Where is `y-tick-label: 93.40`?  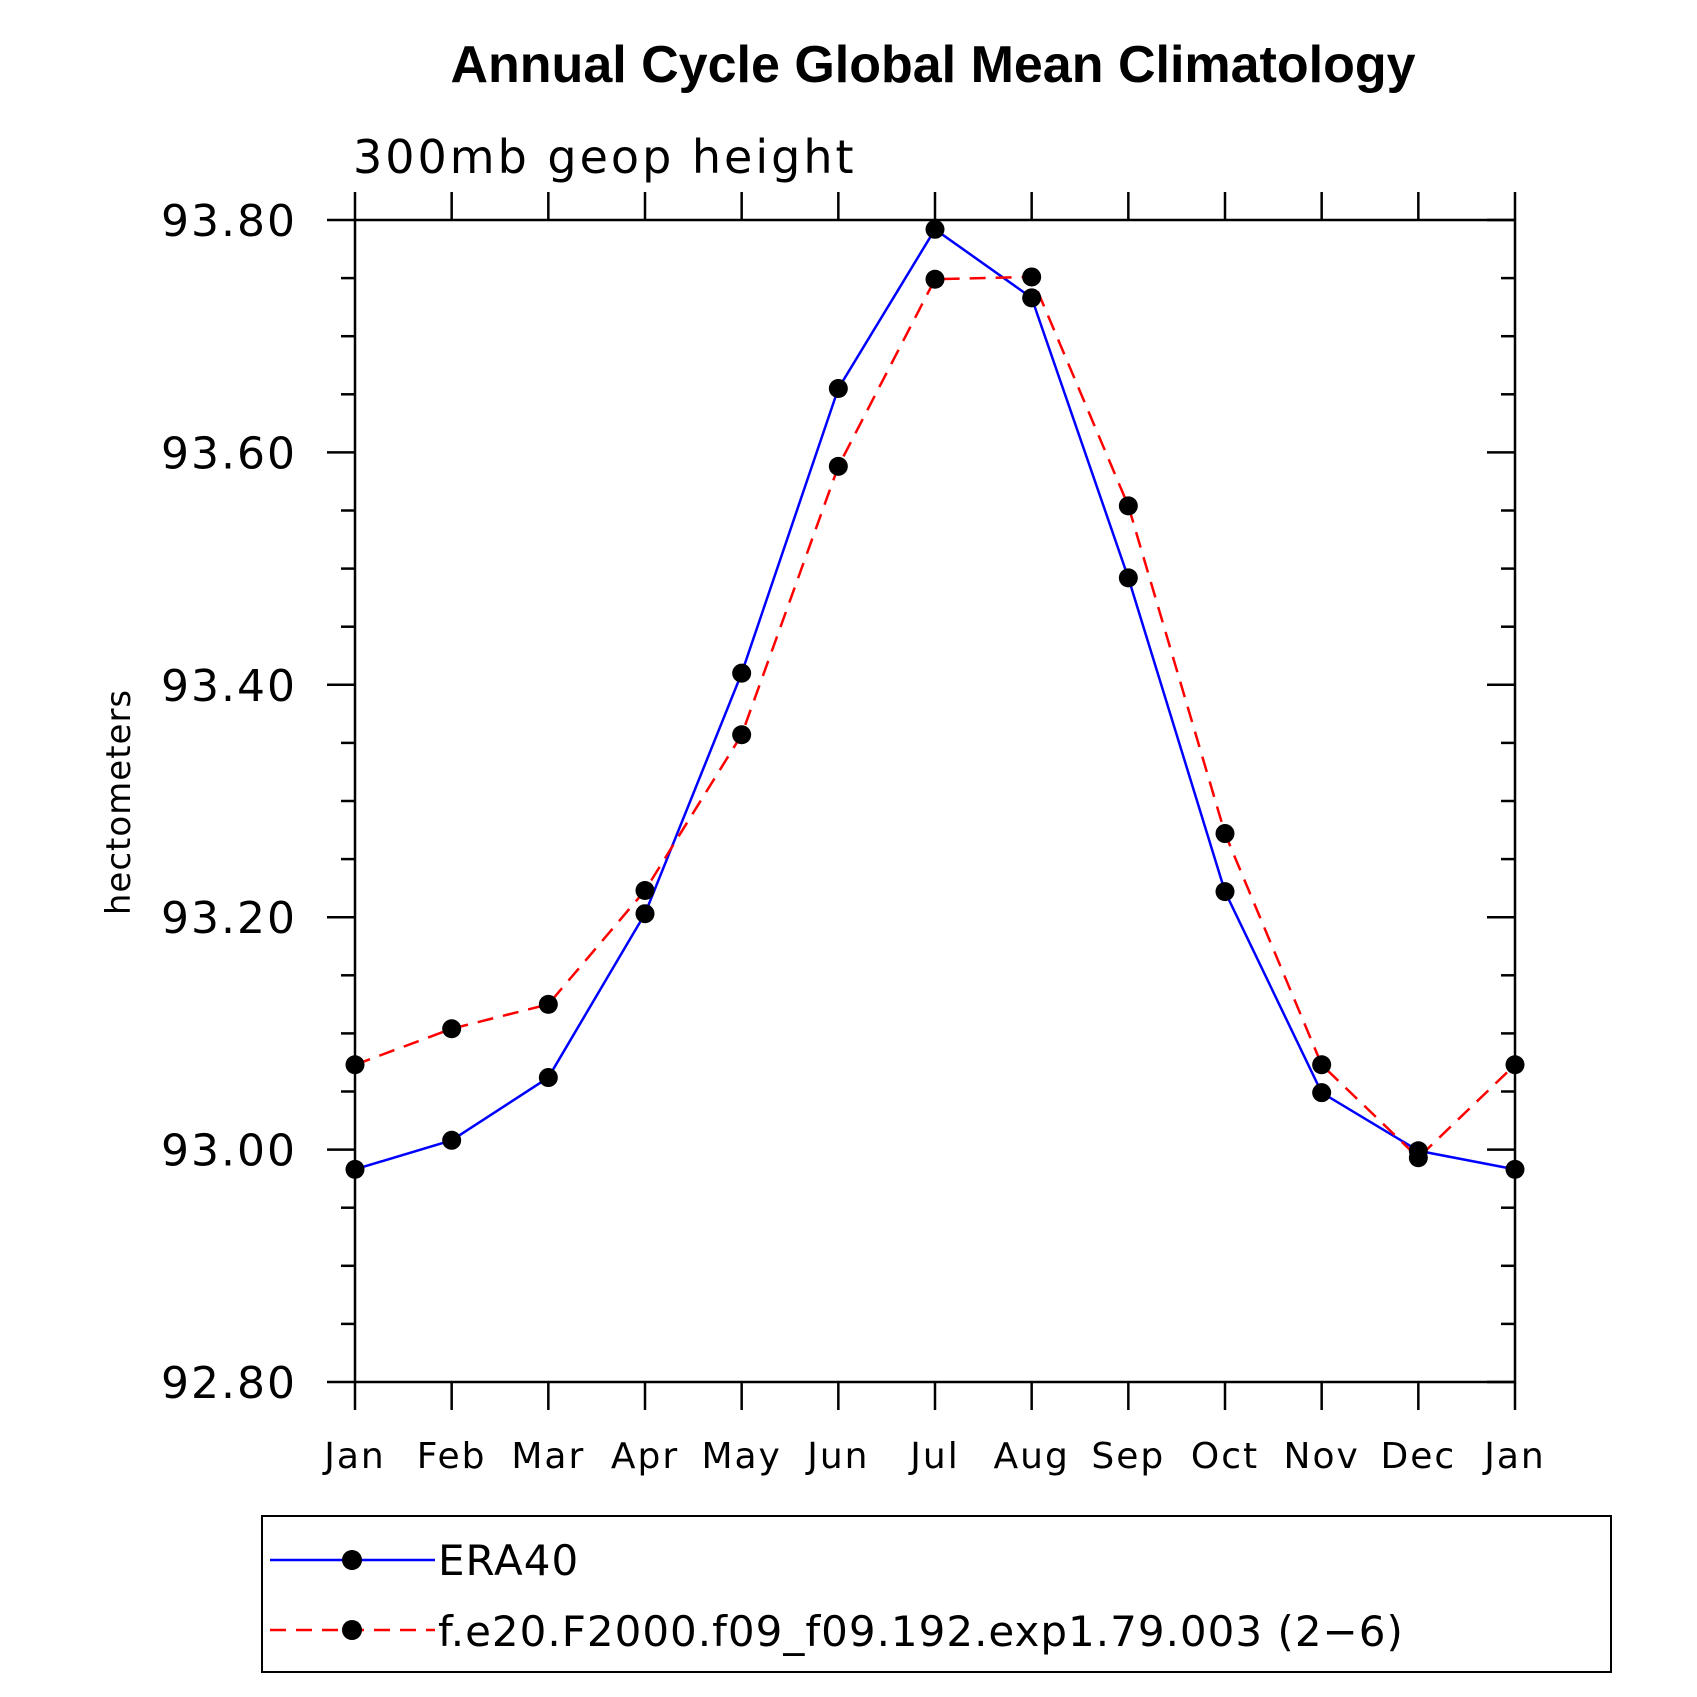
y-tick-label: 93.40 is located at coordinates (229, 686).